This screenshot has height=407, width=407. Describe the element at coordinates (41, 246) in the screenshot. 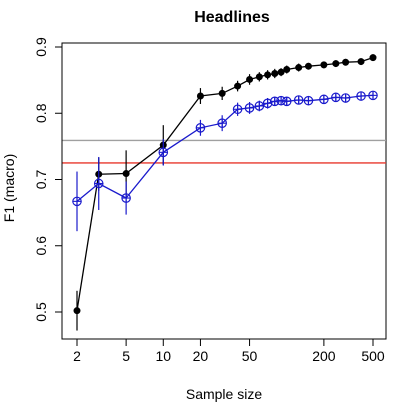

I see `y-tick-label-0.6: 0.6` at that location.